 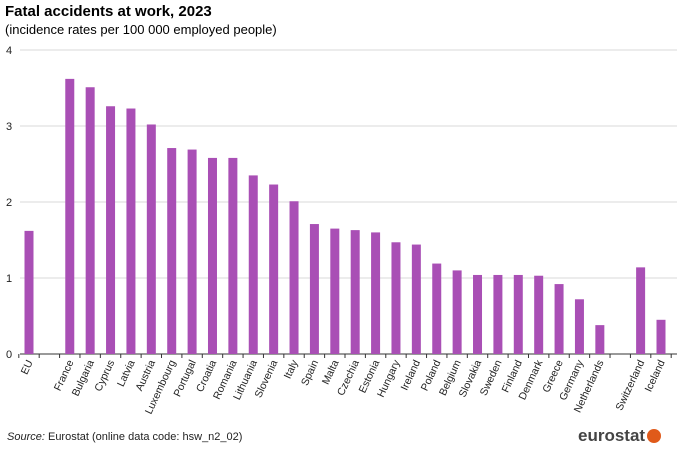 I want to click on bar-france, so click(x=70, y=216).